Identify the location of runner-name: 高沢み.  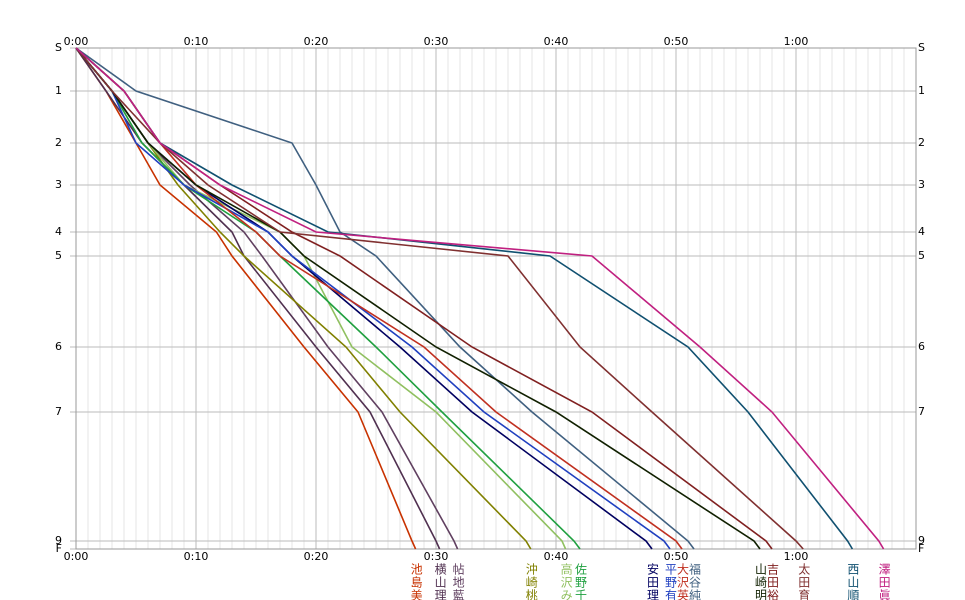
(566, 581).